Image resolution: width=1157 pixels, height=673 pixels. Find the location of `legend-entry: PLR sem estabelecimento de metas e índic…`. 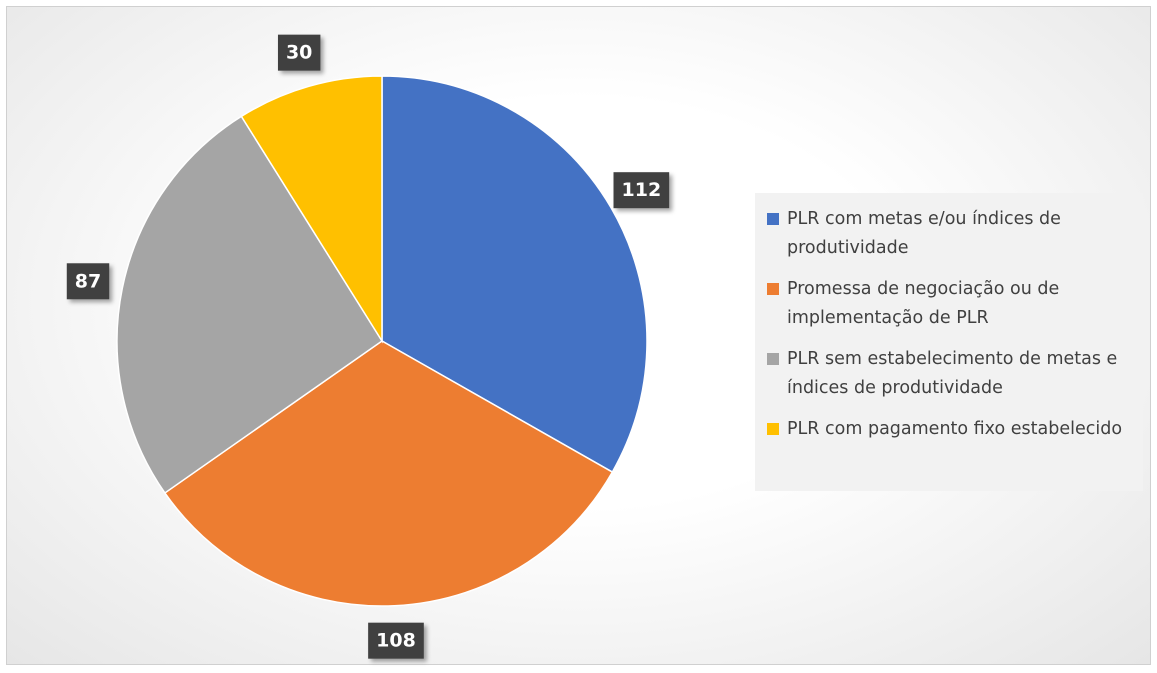

legend-entry: PLR sem estabelecimento de metas e índic… is located at coordinates (951, 374).